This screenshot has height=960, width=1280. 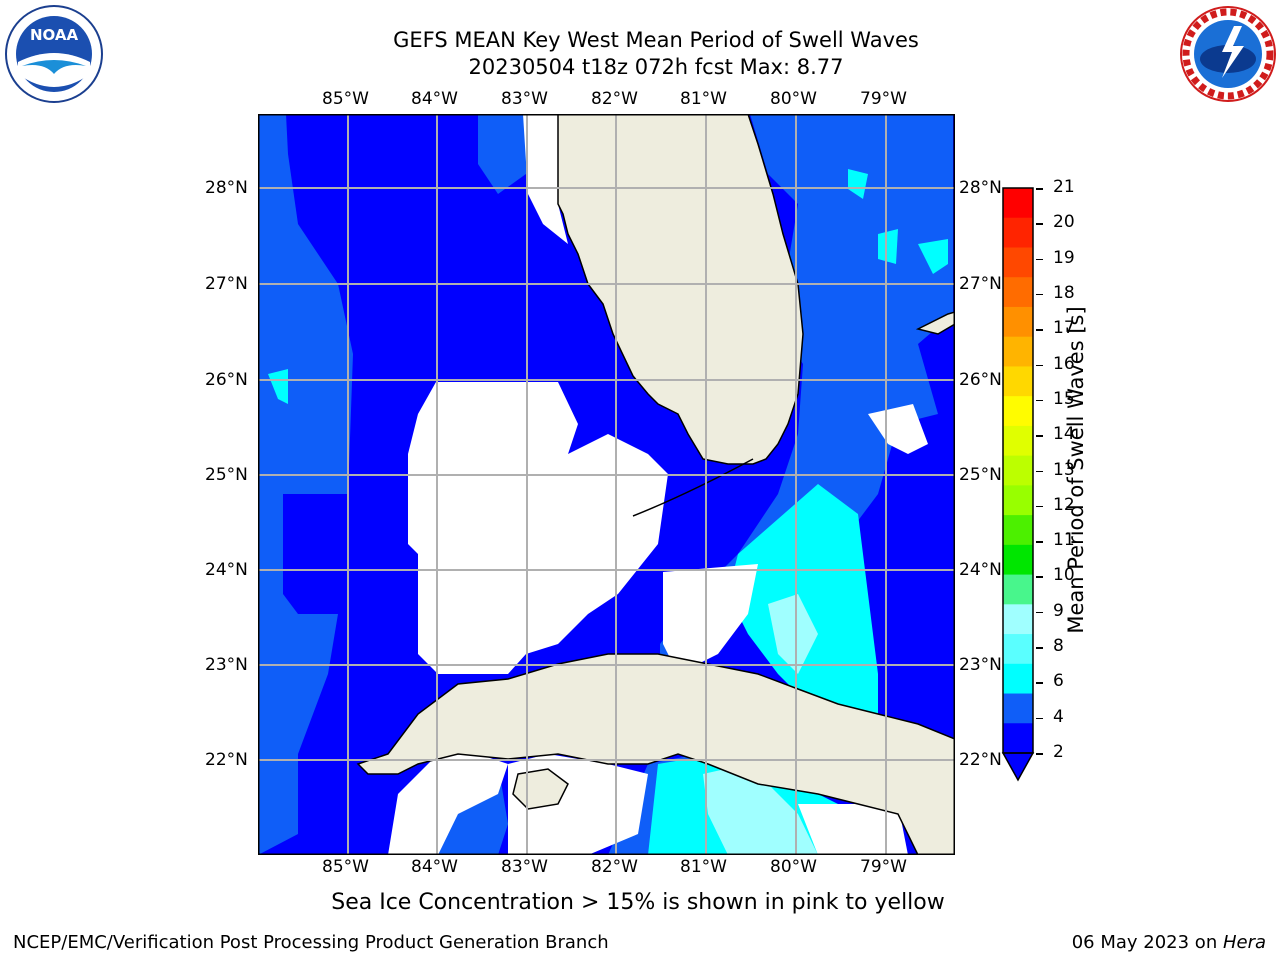 I want to click on colorbar-frame, so click(x=1018, y=470).